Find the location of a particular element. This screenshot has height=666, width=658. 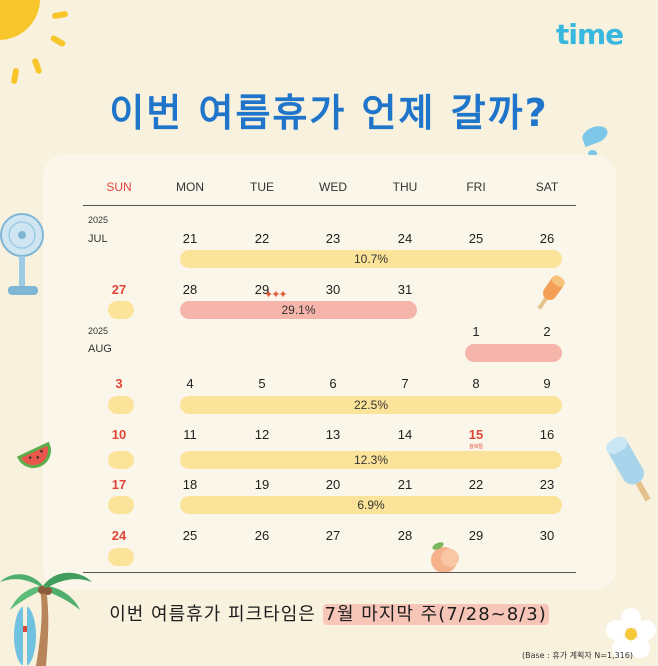

date-cell: 19 is located at coordinates (262, 484).